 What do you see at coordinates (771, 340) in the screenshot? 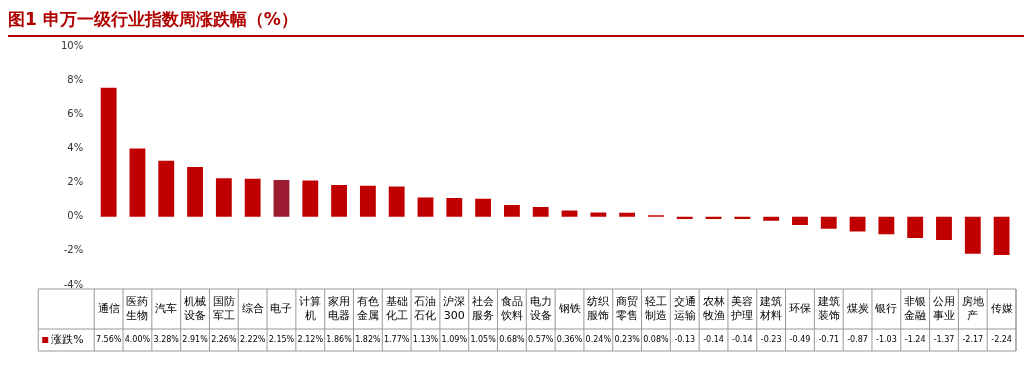
I see `data-label: -0.23` at bounding box center [771, 340].